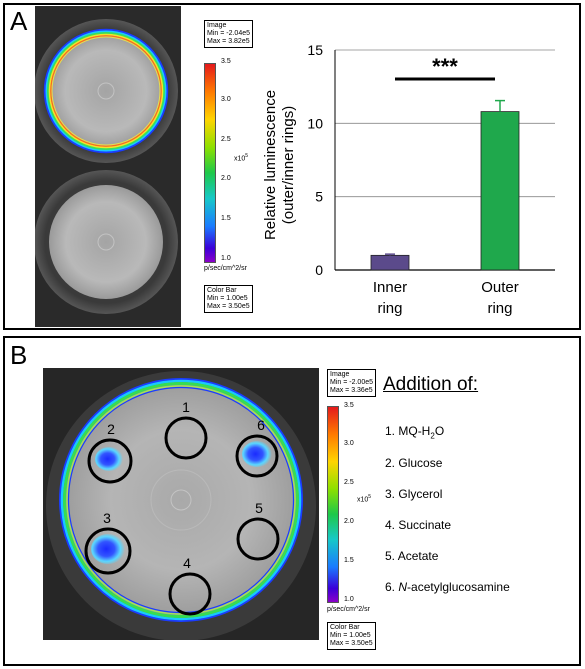  Describe the element at coordinates (261, 425) in the screenshot. I see `well-6-label: 6` at that location.